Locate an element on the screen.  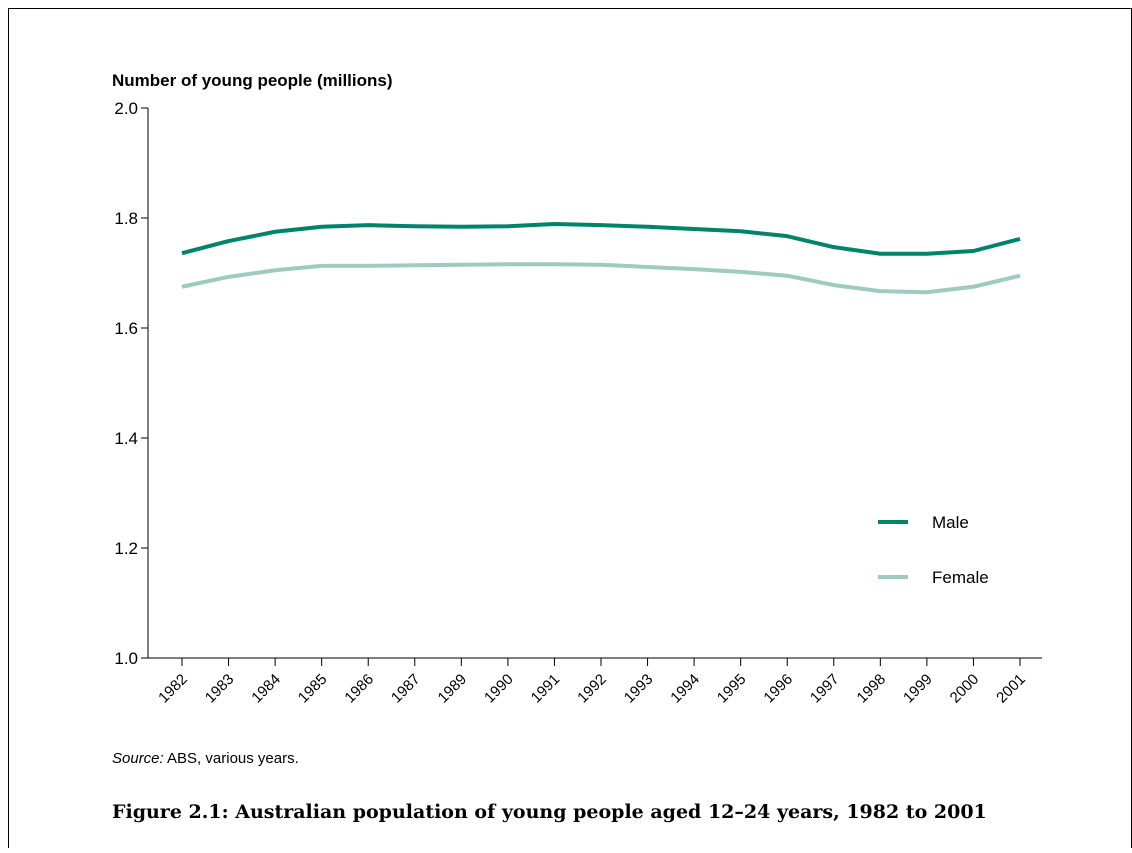
y-tick-label: 1.4 is located at coordinates (126, 438).